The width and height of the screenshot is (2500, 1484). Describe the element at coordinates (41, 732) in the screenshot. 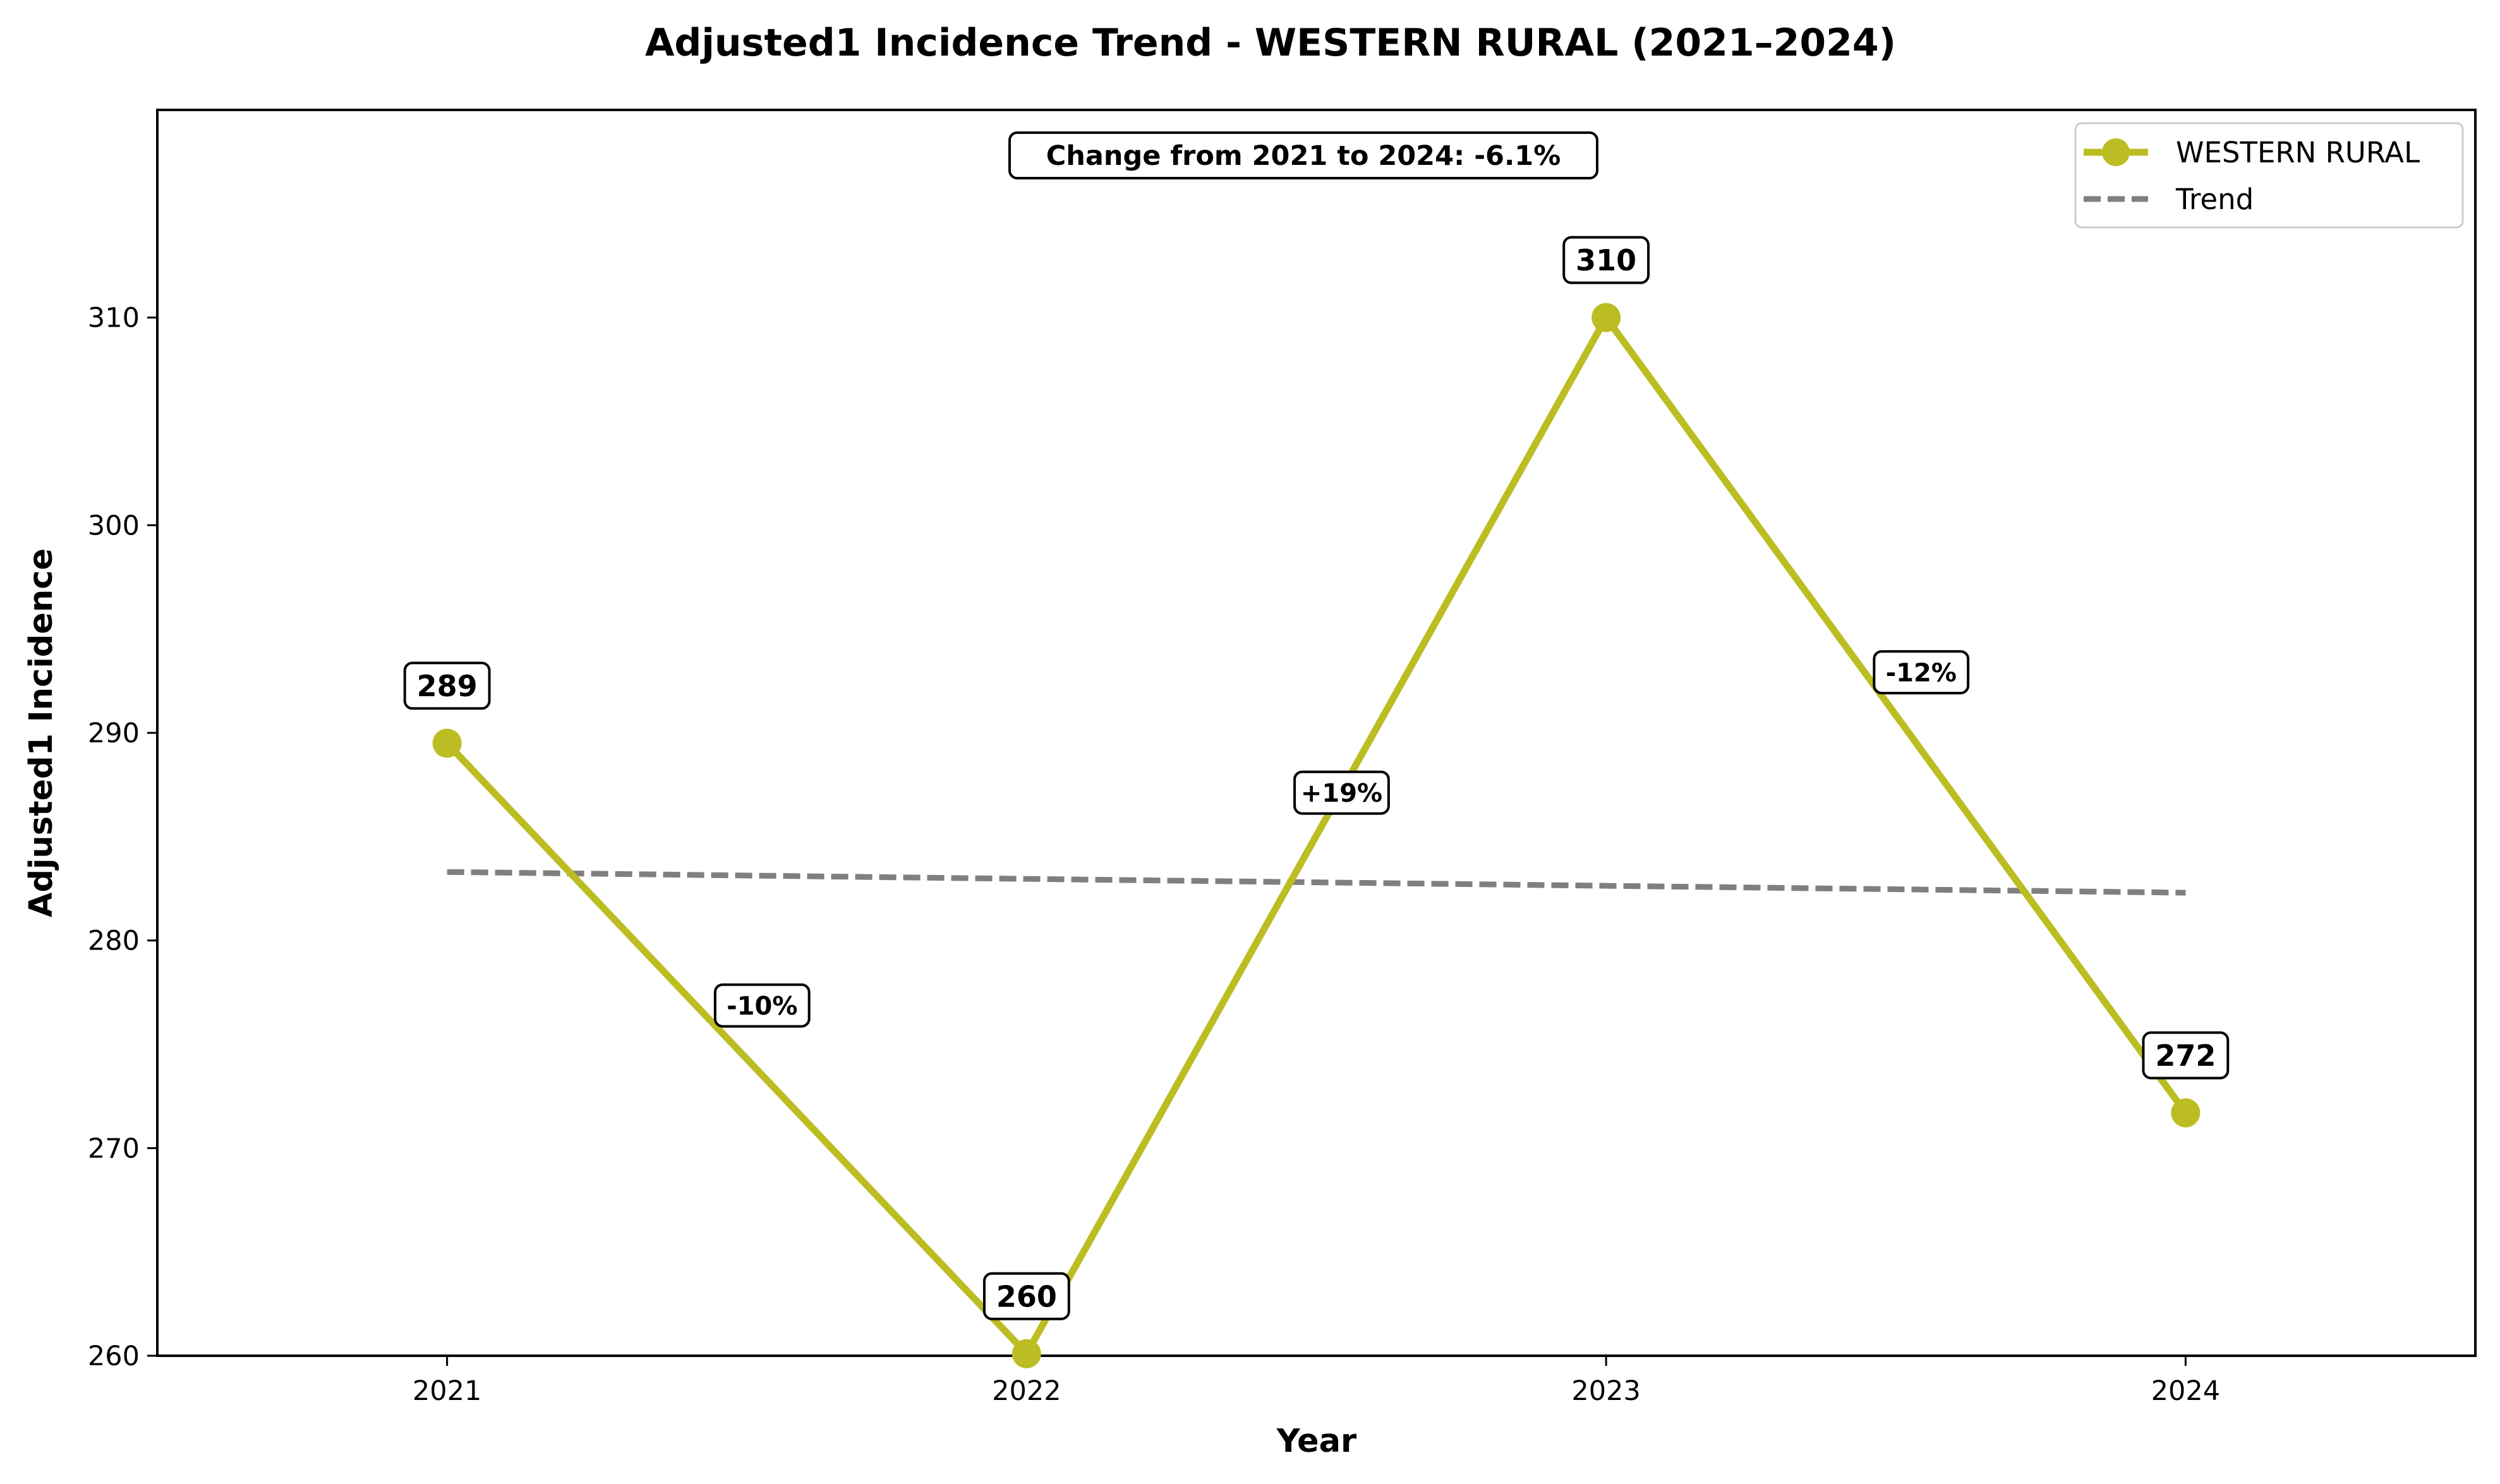

I see `y-axis-label: Adjusted1 Incidence` at that location.